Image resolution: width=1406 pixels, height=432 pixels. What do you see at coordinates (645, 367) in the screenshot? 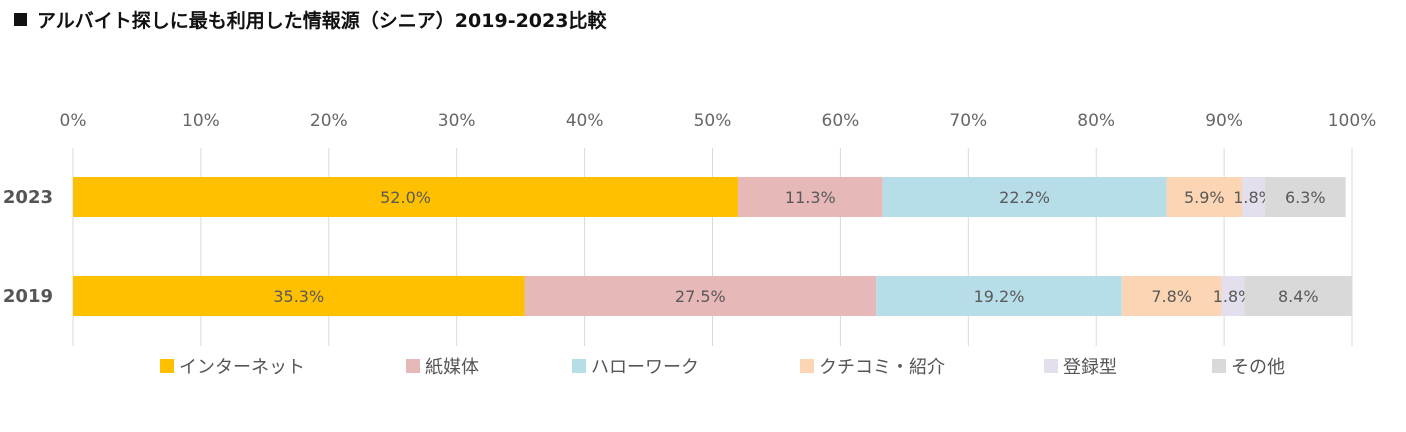
I see `legend-label: ハローワーク` at bounding box center [645, 367].